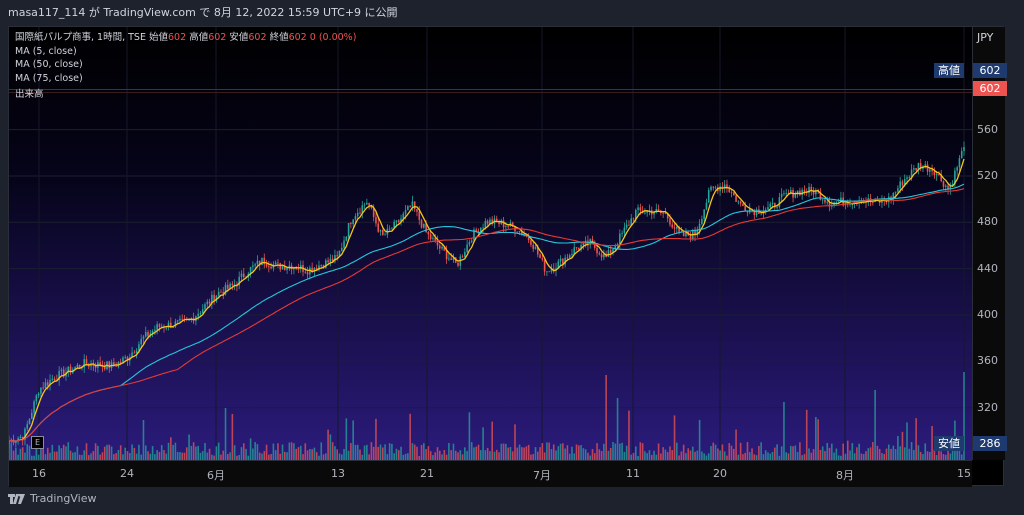  Describe the element at coordinates (427, 473) in the screenshot. I see `date-tick-label: 21` at that location.